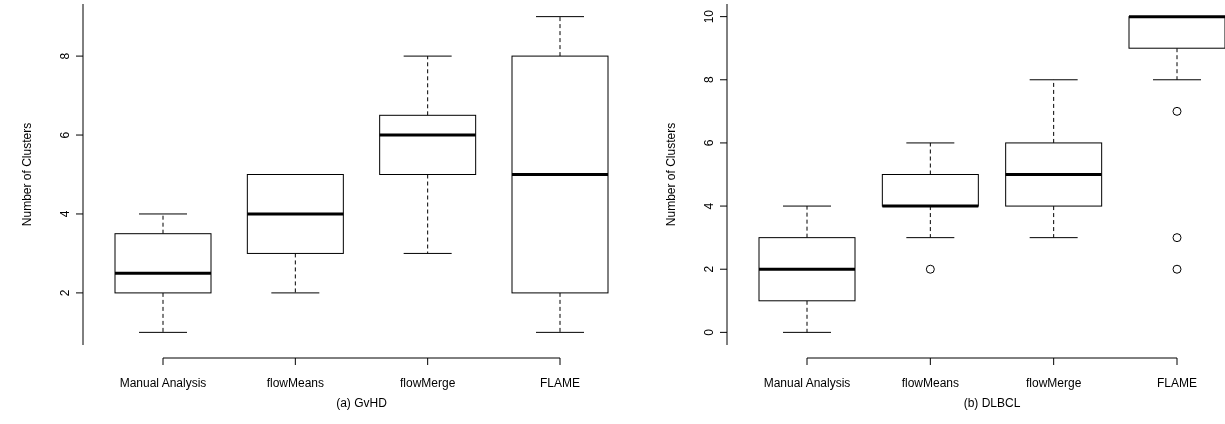 This screenshot has height=424, width=1225. I want to click on y-tick-label: 0, so click(709, 332).